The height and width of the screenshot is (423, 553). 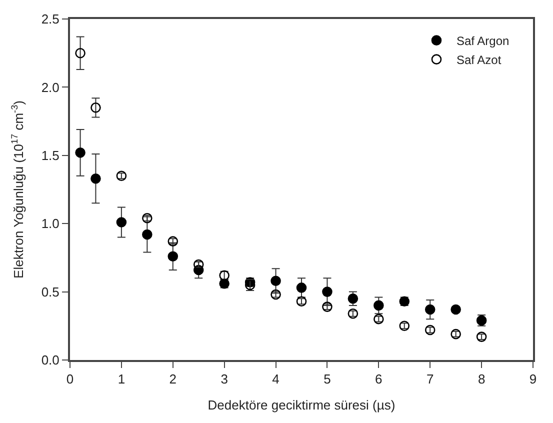 I want to click on y-tick-label: 2.5, so click(x=50, y=19).